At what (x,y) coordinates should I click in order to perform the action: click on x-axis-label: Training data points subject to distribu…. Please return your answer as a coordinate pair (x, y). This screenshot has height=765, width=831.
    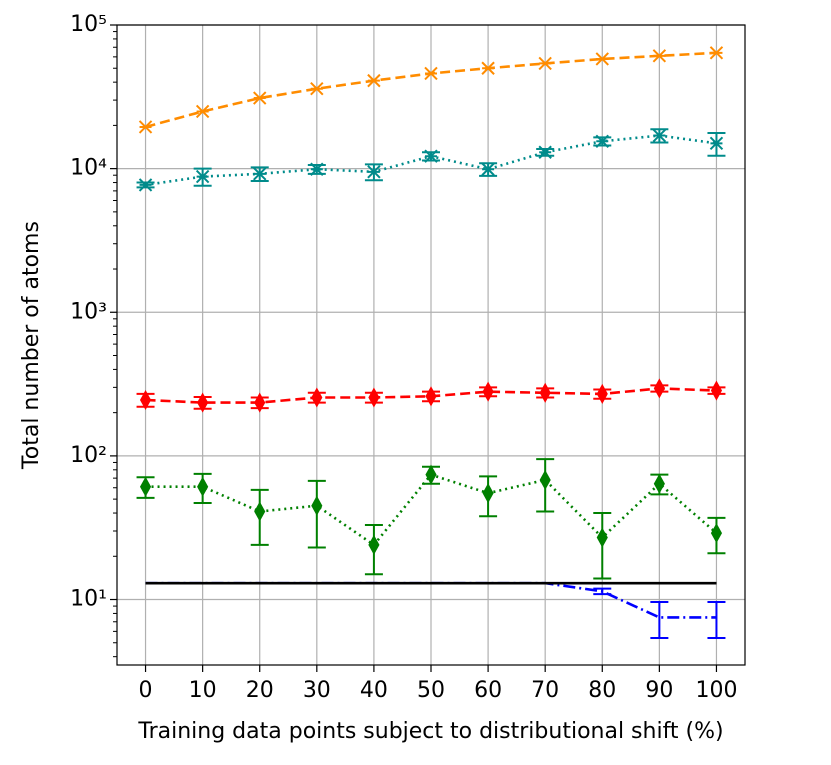
    Looking at the image, I should click on (430, 731).